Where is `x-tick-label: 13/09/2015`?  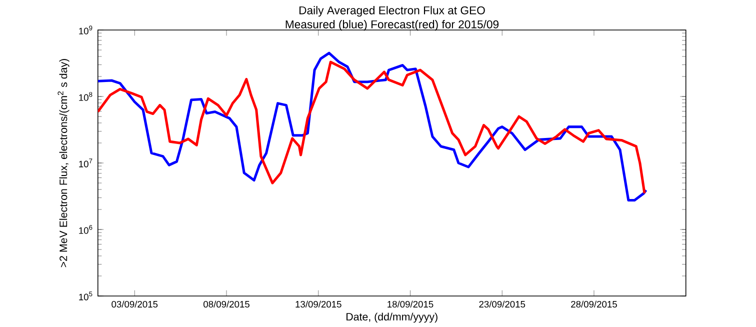
x-tick-label: 13/09/2015 is located at coordinates (319, 304).